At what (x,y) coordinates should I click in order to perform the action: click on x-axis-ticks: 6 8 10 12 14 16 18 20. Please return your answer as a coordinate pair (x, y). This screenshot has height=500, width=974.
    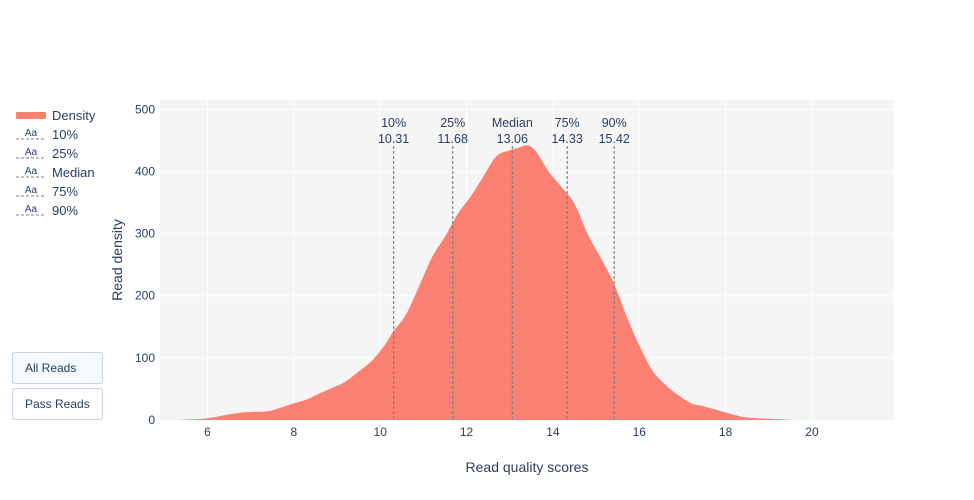
    Looking at the image, I should click on (511, 432).